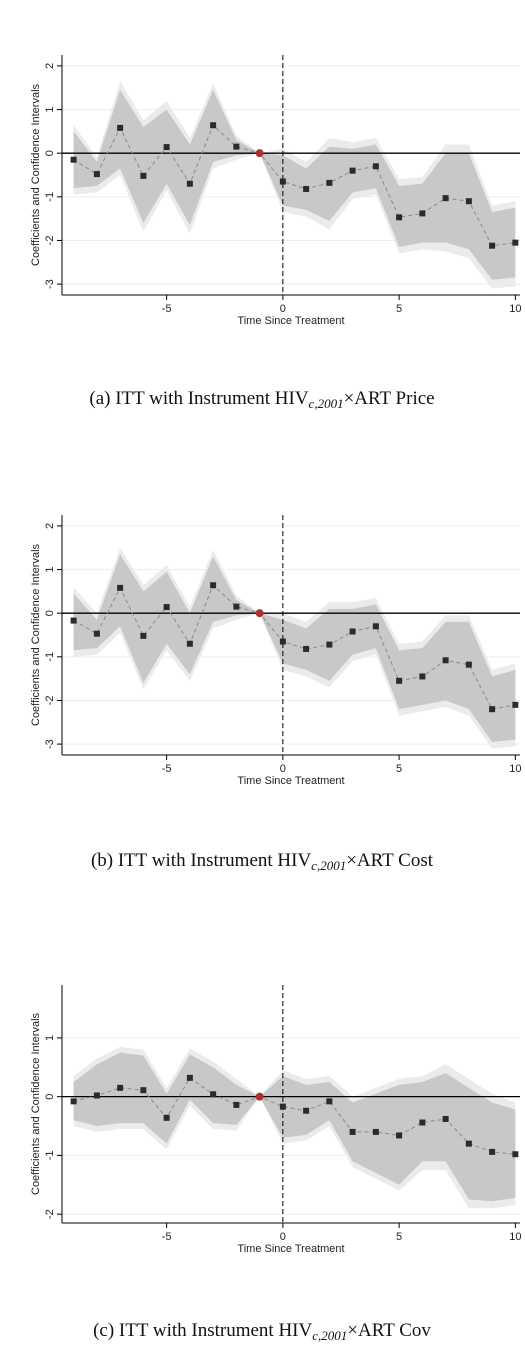 The image size is (525, 1357). I want to click on caption-text: ×ART Price, so click(389, 398).